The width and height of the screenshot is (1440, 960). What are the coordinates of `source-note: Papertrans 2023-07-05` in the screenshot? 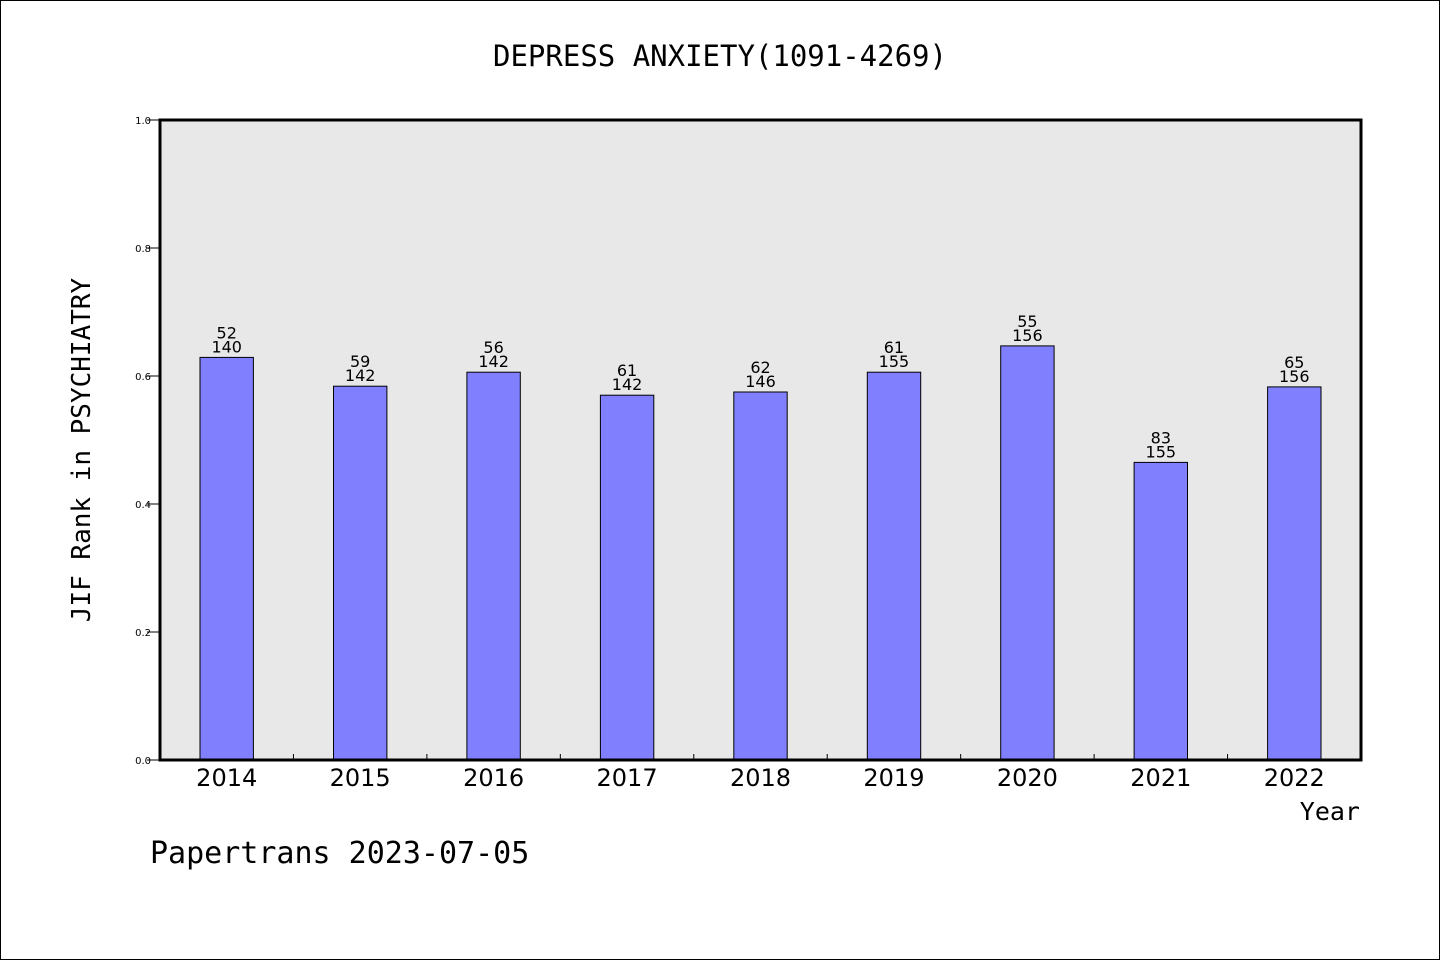 It's located at (339, 853).